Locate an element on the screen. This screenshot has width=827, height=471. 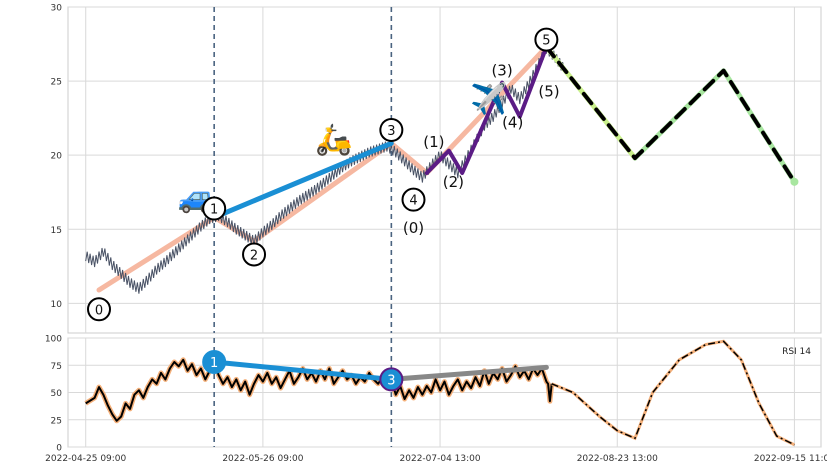
x-tick-label: 2022-09-15 11:00 is located at coordinates (790, 459).